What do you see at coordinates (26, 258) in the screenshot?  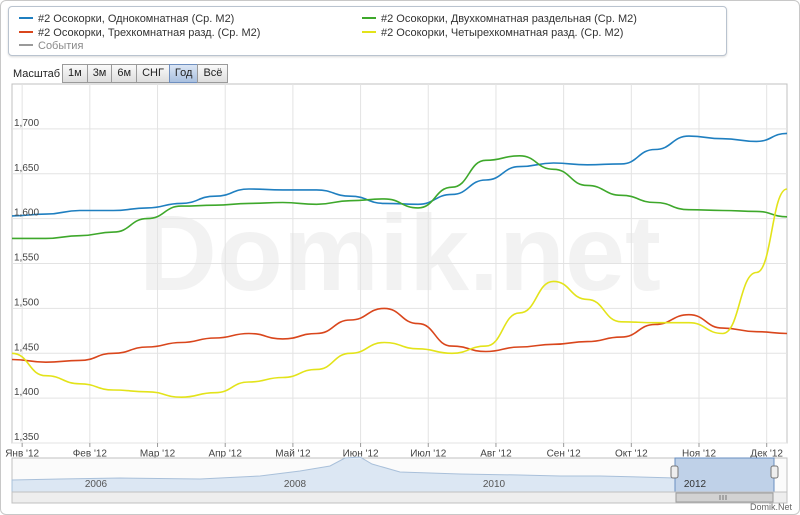 I see `y-tick-label: 1,550` at bounding box center [26, 258].